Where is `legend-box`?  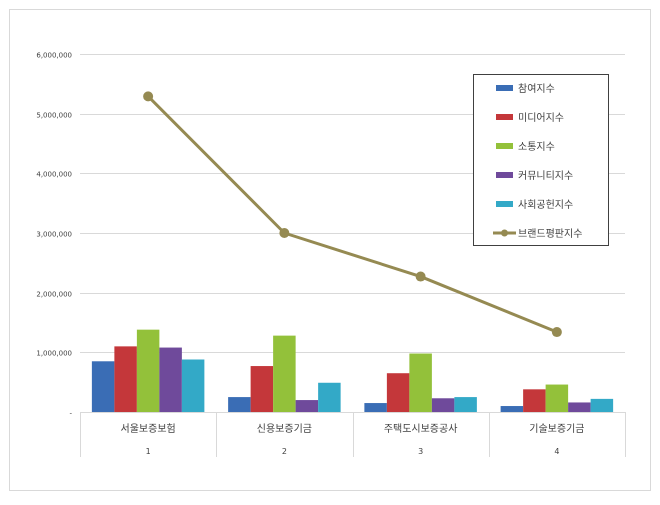 legend-box is located at coordinates (541, 160).